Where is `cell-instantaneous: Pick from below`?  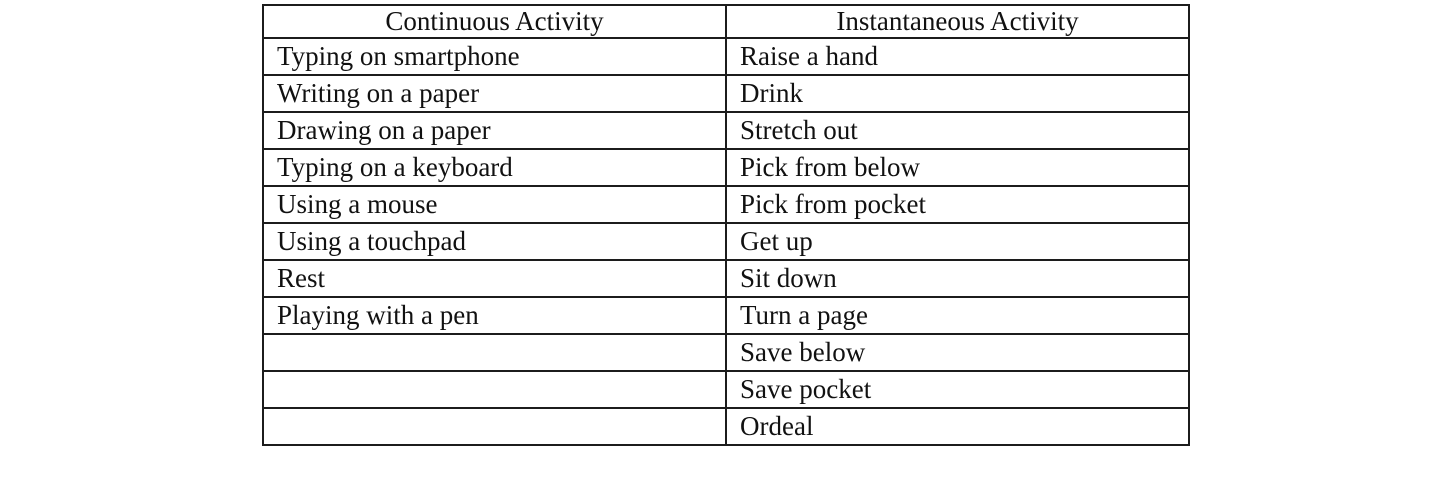
cell-instantaneous: Pick from below is located at coordinates (957, 167).